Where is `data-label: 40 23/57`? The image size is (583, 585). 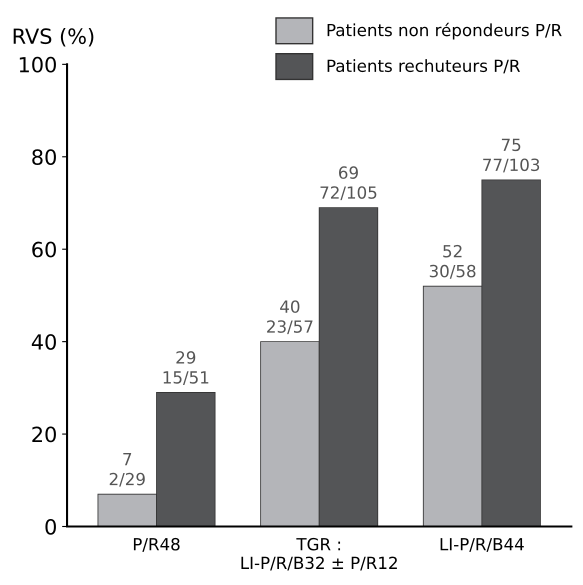
data-label: 40 23/57 is located at coordinates (289, 317).